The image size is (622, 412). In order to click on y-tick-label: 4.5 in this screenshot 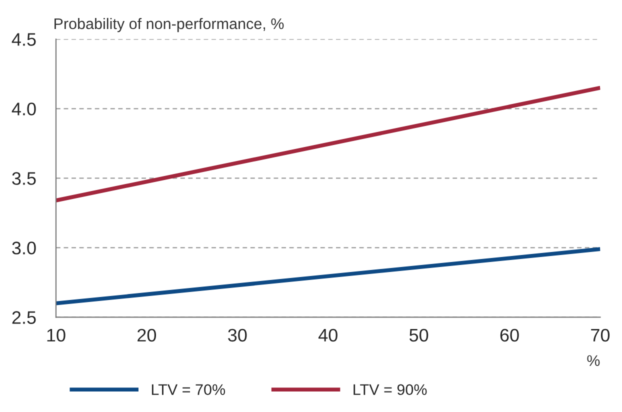, I will do `click(24, 39)`.